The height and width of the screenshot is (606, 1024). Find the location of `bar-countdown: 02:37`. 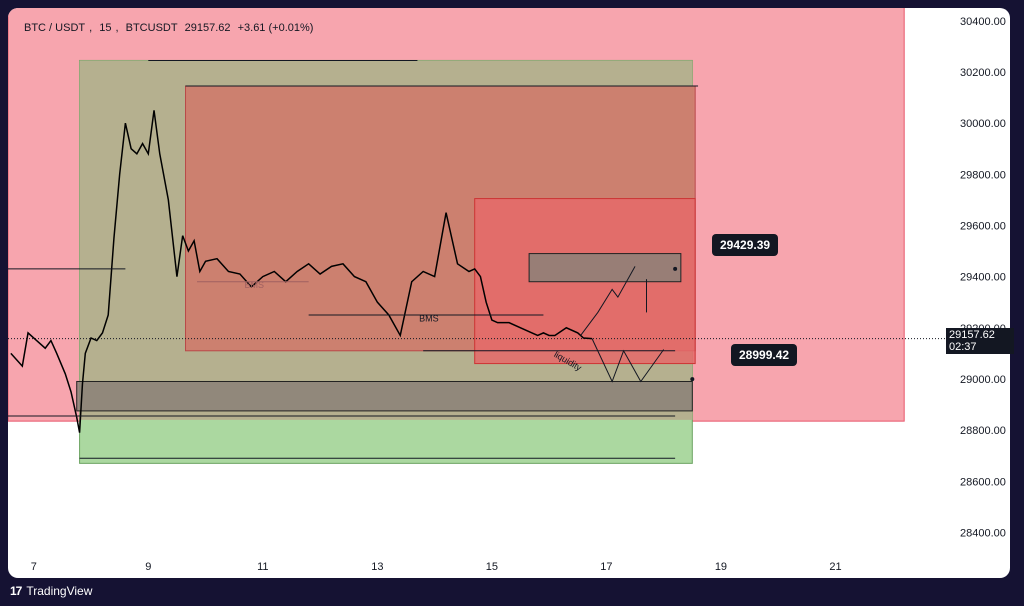

bar-countdown: 02:37 is located at coordinates (963, 347).